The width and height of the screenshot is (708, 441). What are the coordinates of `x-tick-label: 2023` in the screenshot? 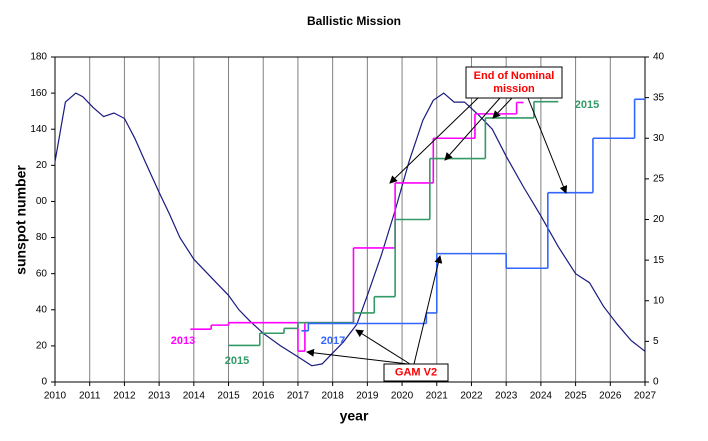 It's located at (506, 396).